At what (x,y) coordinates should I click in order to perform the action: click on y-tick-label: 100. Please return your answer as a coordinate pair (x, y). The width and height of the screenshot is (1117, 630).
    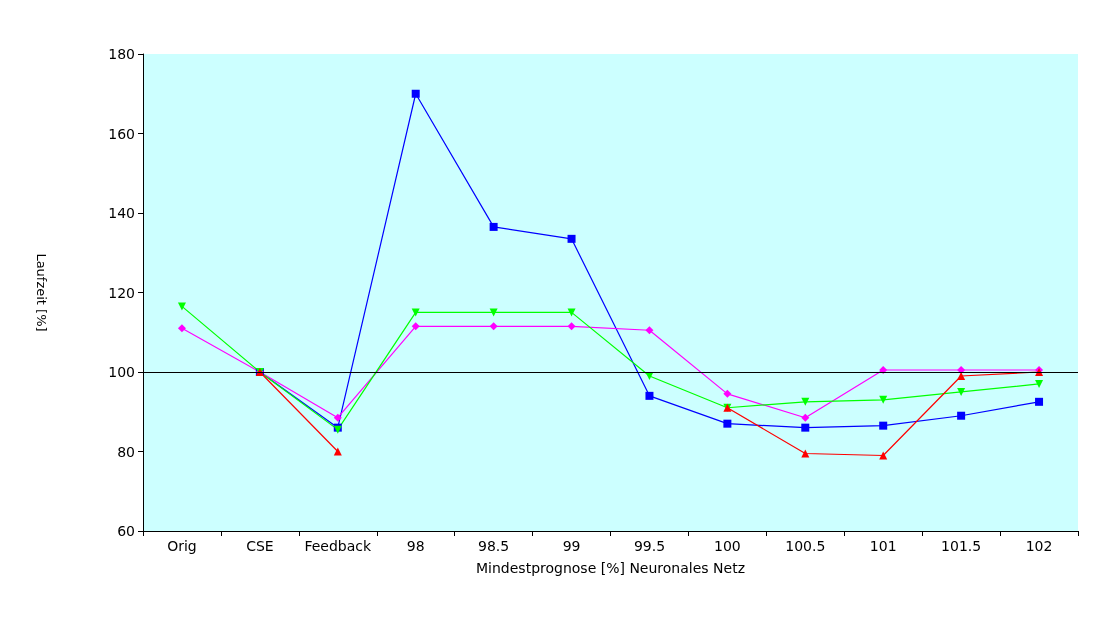
    Looking at the image, I should click on (121, 372).